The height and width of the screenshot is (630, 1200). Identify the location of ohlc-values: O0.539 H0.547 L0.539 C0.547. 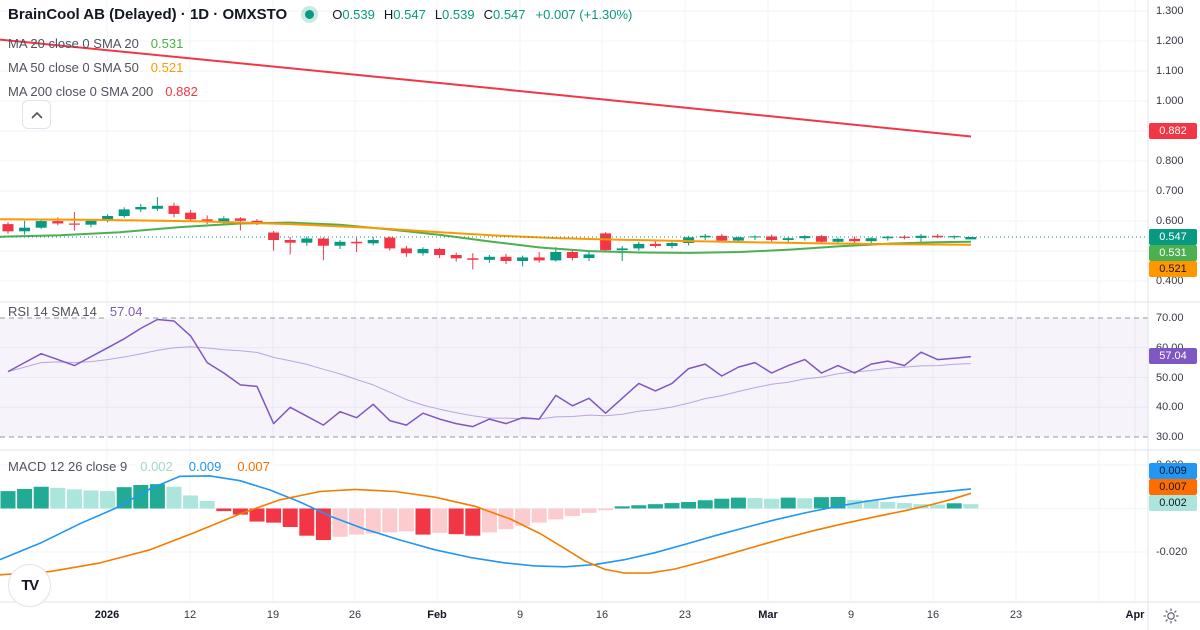
(429, 14).